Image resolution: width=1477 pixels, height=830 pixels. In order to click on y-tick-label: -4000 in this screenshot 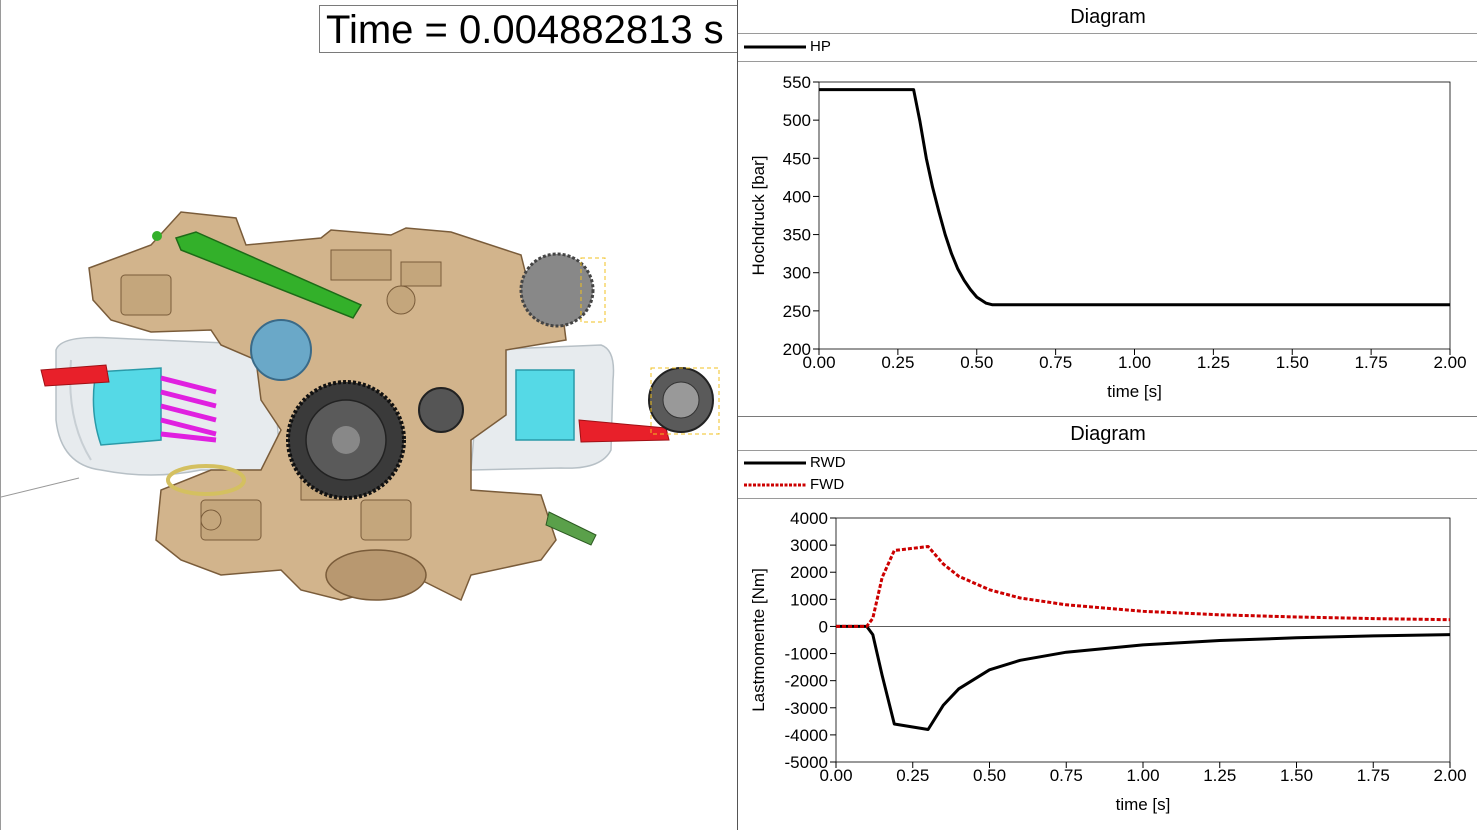, I will do `click(806, 735)`.